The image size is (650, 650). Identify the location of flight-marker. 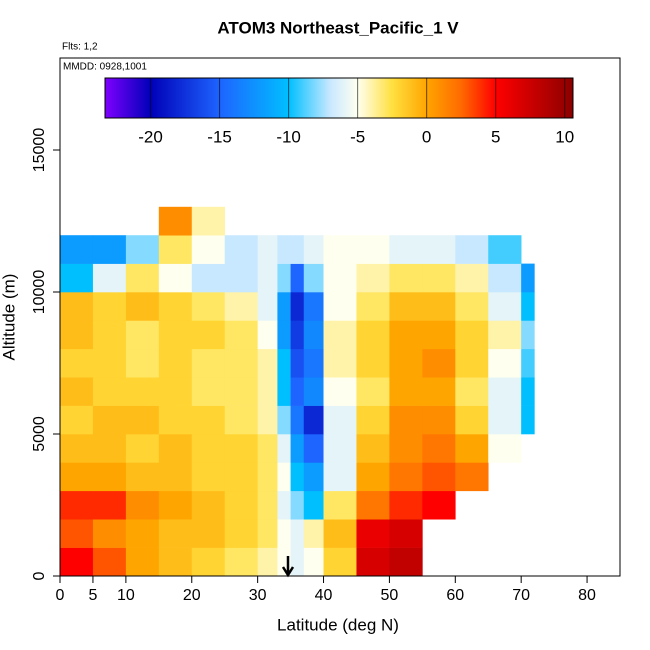
(288, 567).